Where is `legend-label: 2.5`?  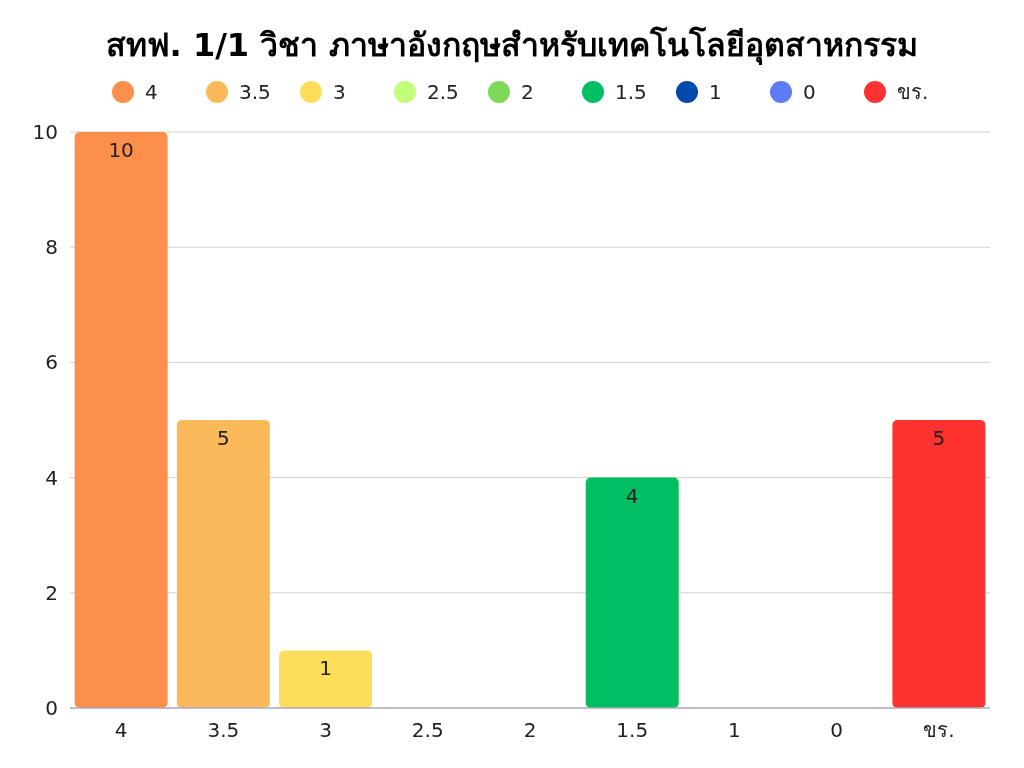 legend-label: 2.5 is located at coordinates (443, 92).